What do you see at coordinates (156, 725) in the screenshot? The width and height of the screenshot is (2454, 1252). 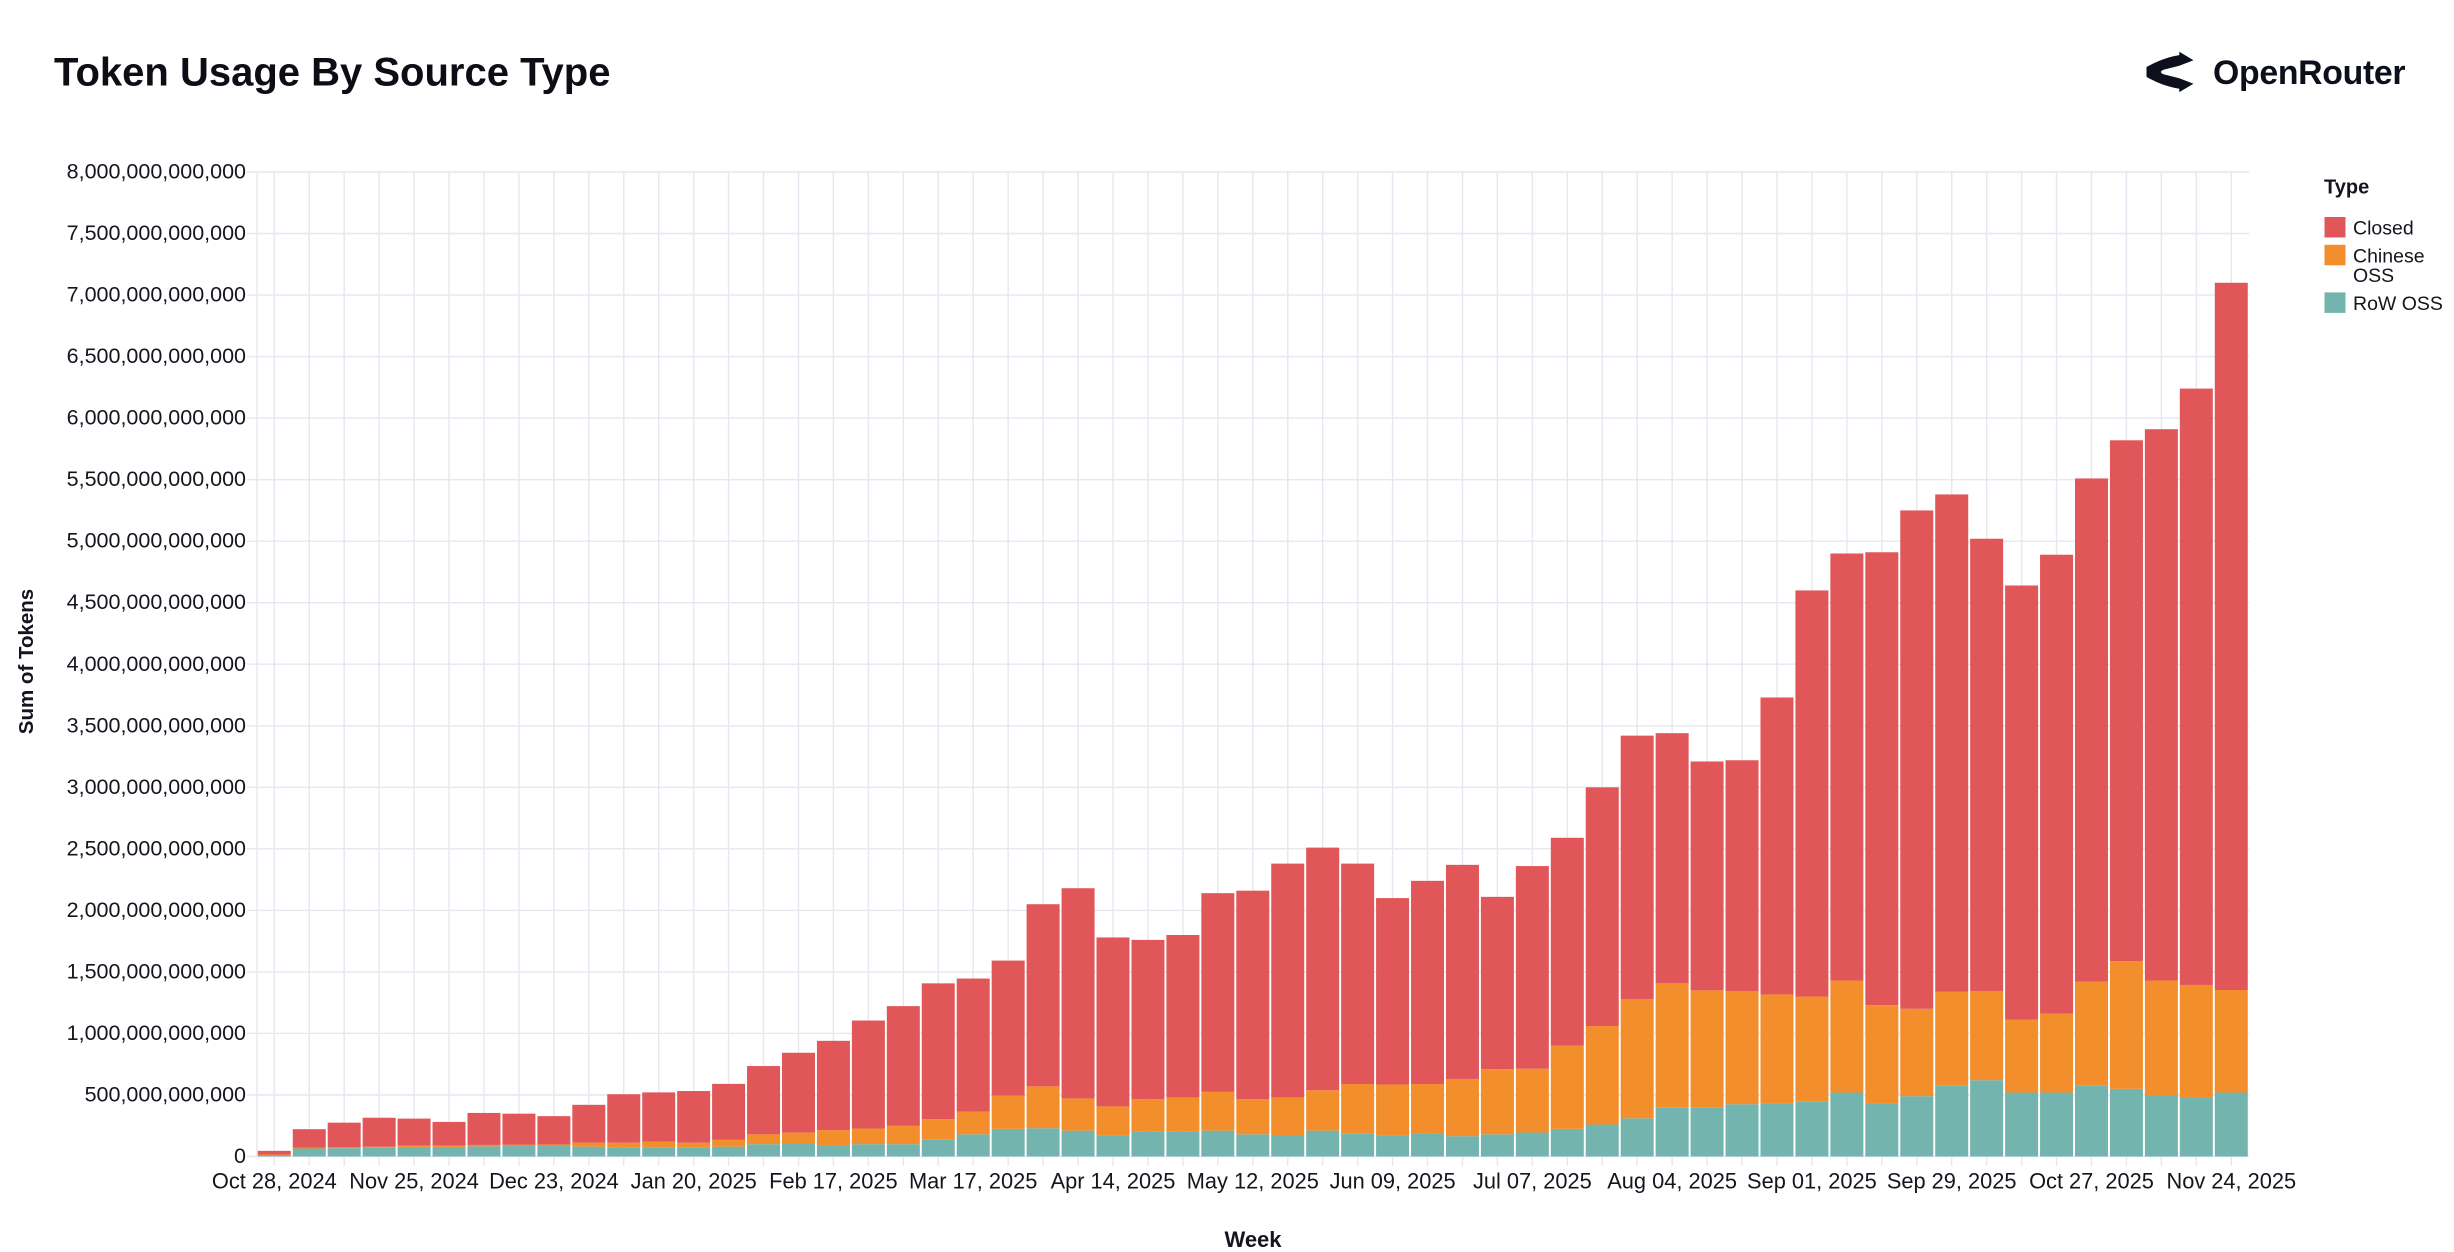 I see `svg-text: 3,500,000,000,000` at bounding box center [156, 725].